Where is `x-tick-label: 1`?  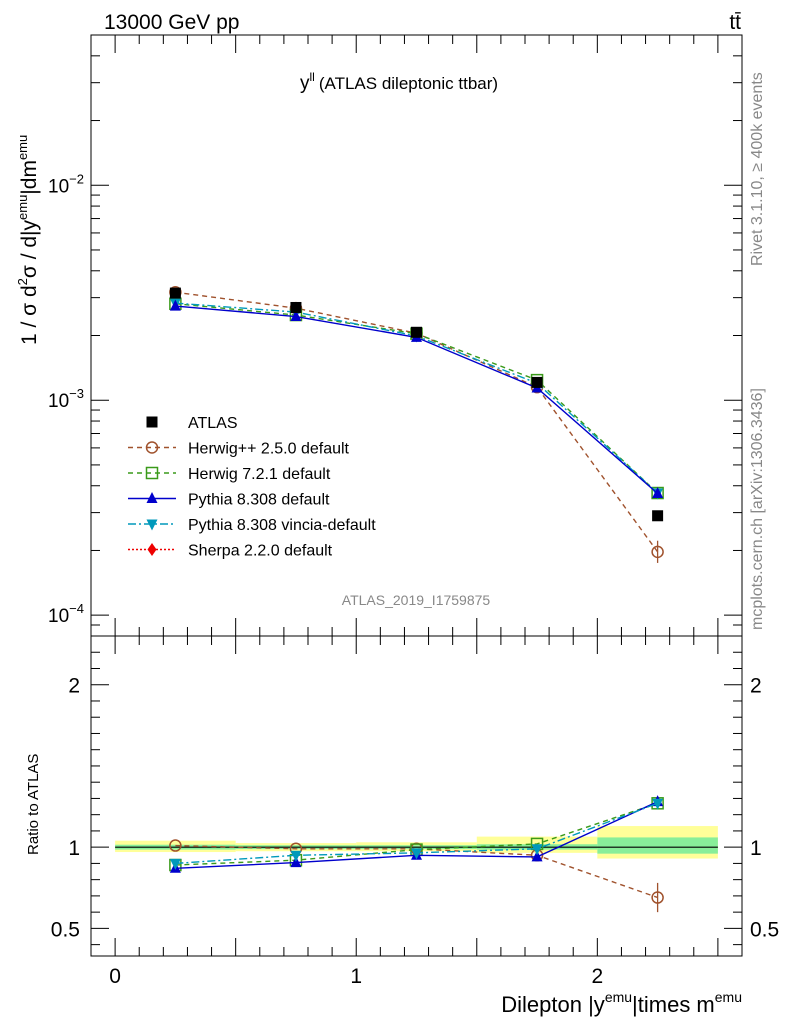
x-tick-label: 1 is located at coordinates (356, 976).